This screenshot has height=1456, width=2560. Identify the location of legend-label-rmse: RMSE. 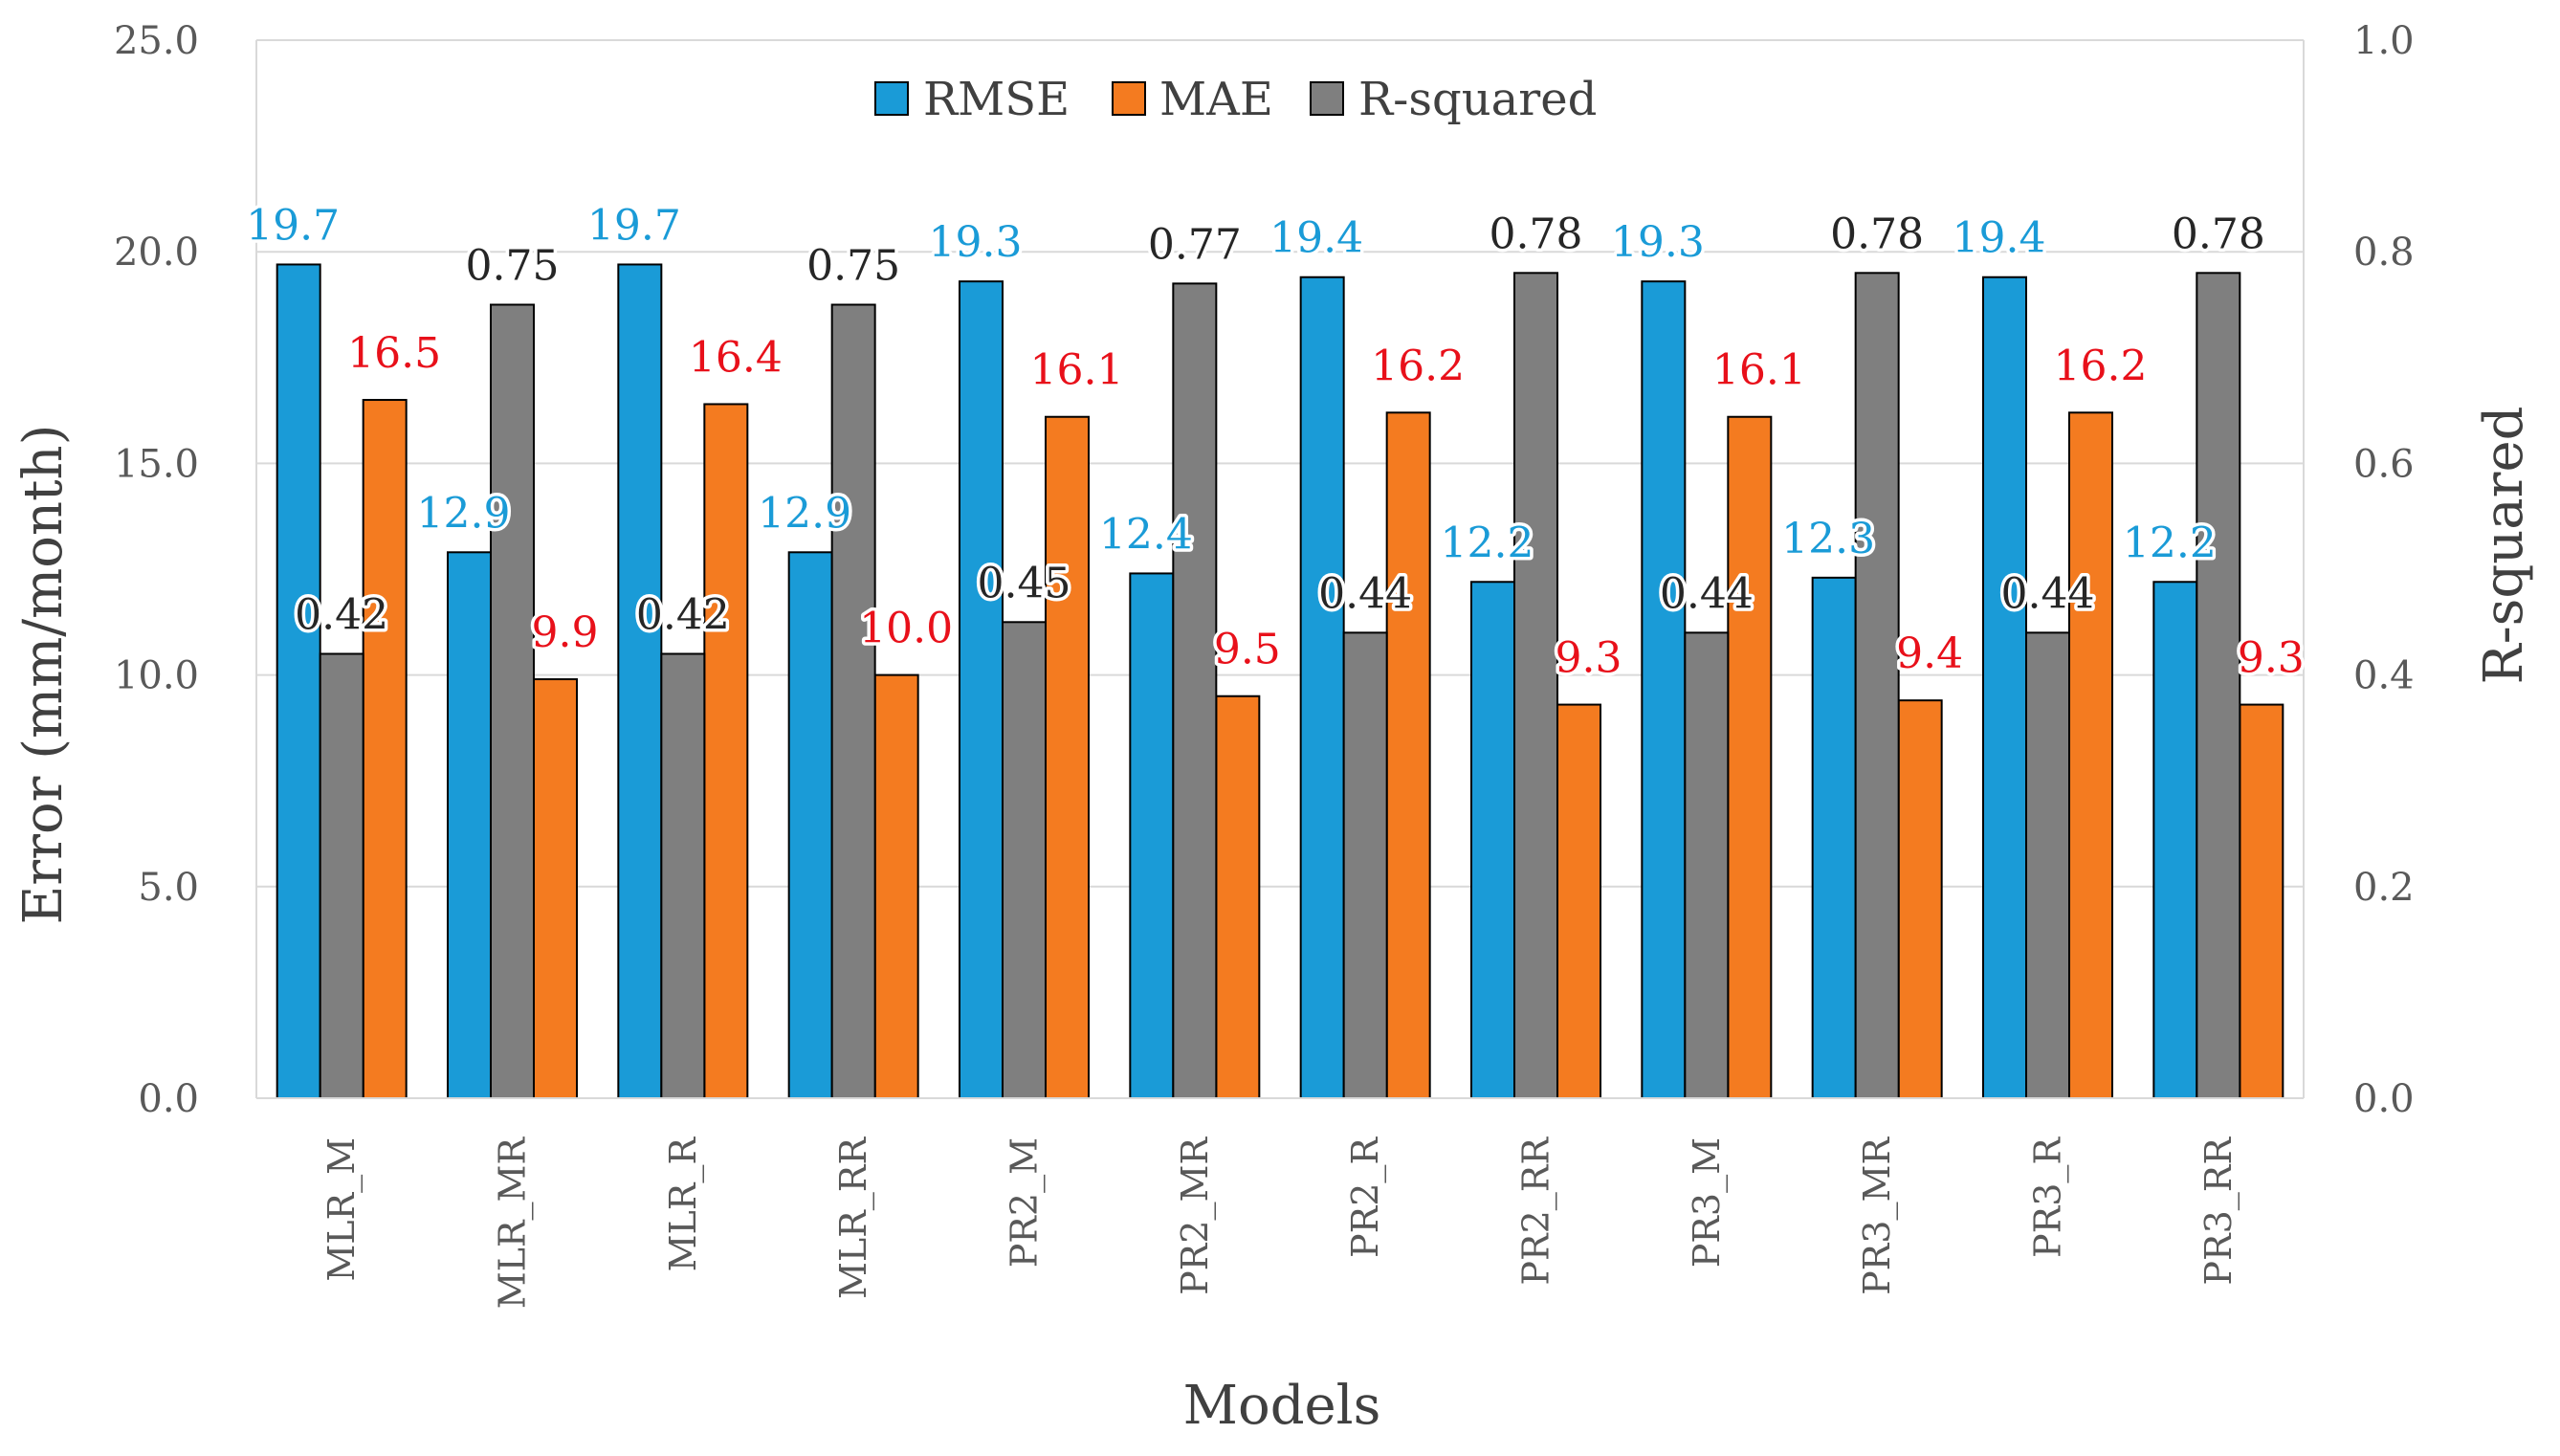
(996, 100).